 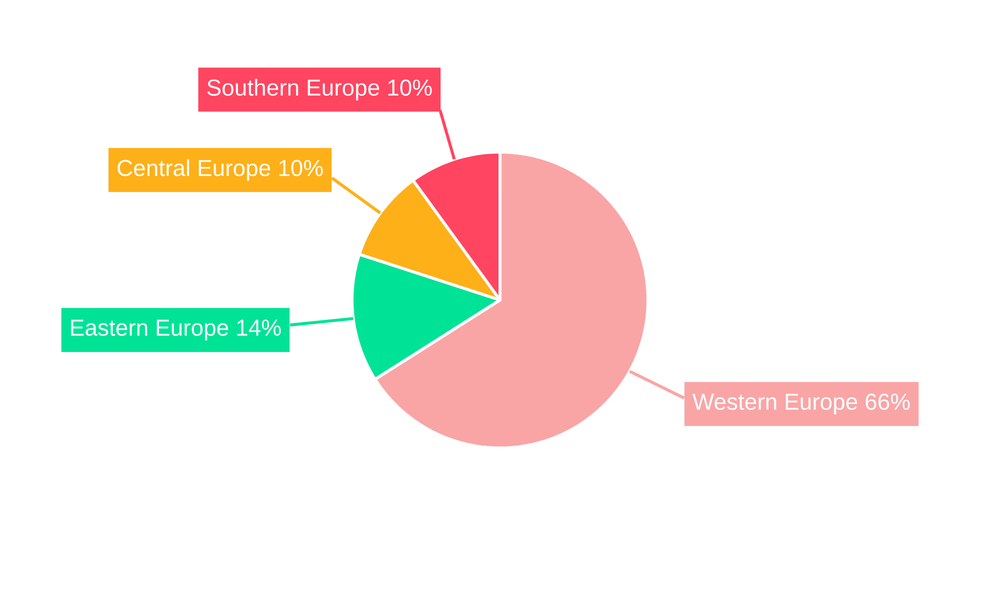 I want to click on slice-label: Southern Europe, so click(x=293, y=89).